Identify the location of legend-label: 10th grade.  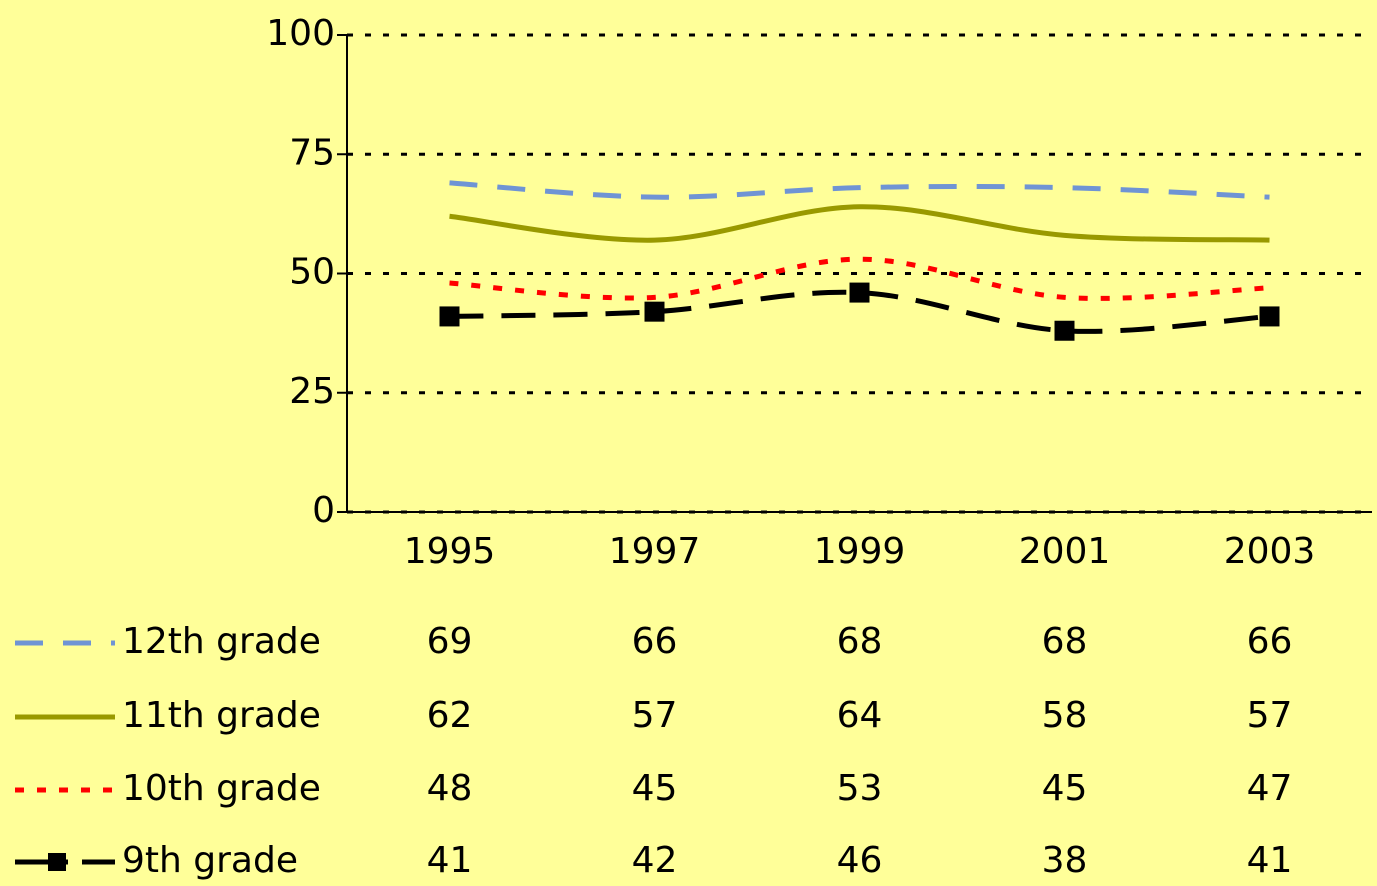
(221, 788).